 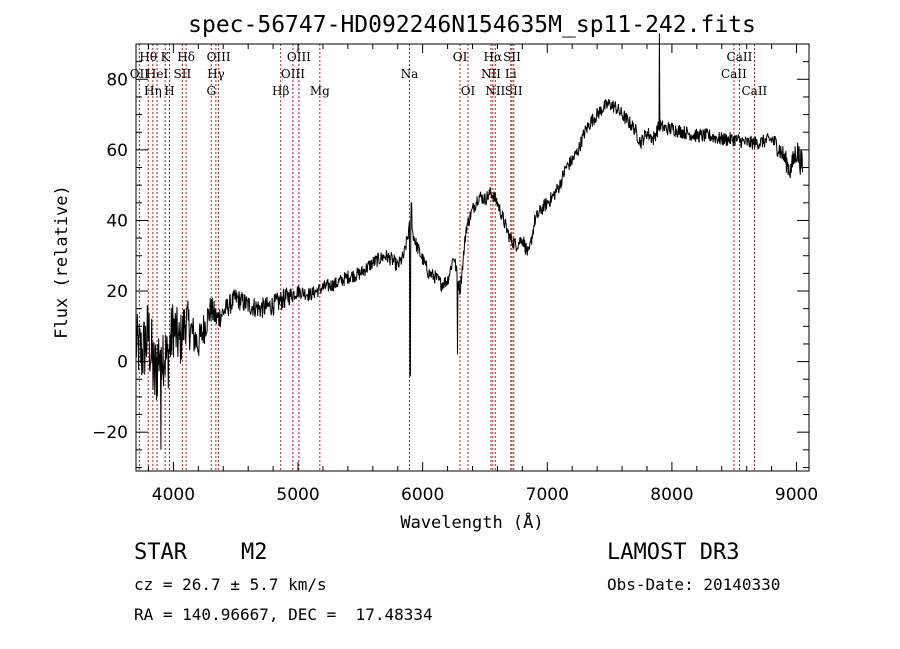 What do you see at coordinates (671, 495) in the screenshot?
I see `x-tick-label: 8000` at bounding box center [671, 495].